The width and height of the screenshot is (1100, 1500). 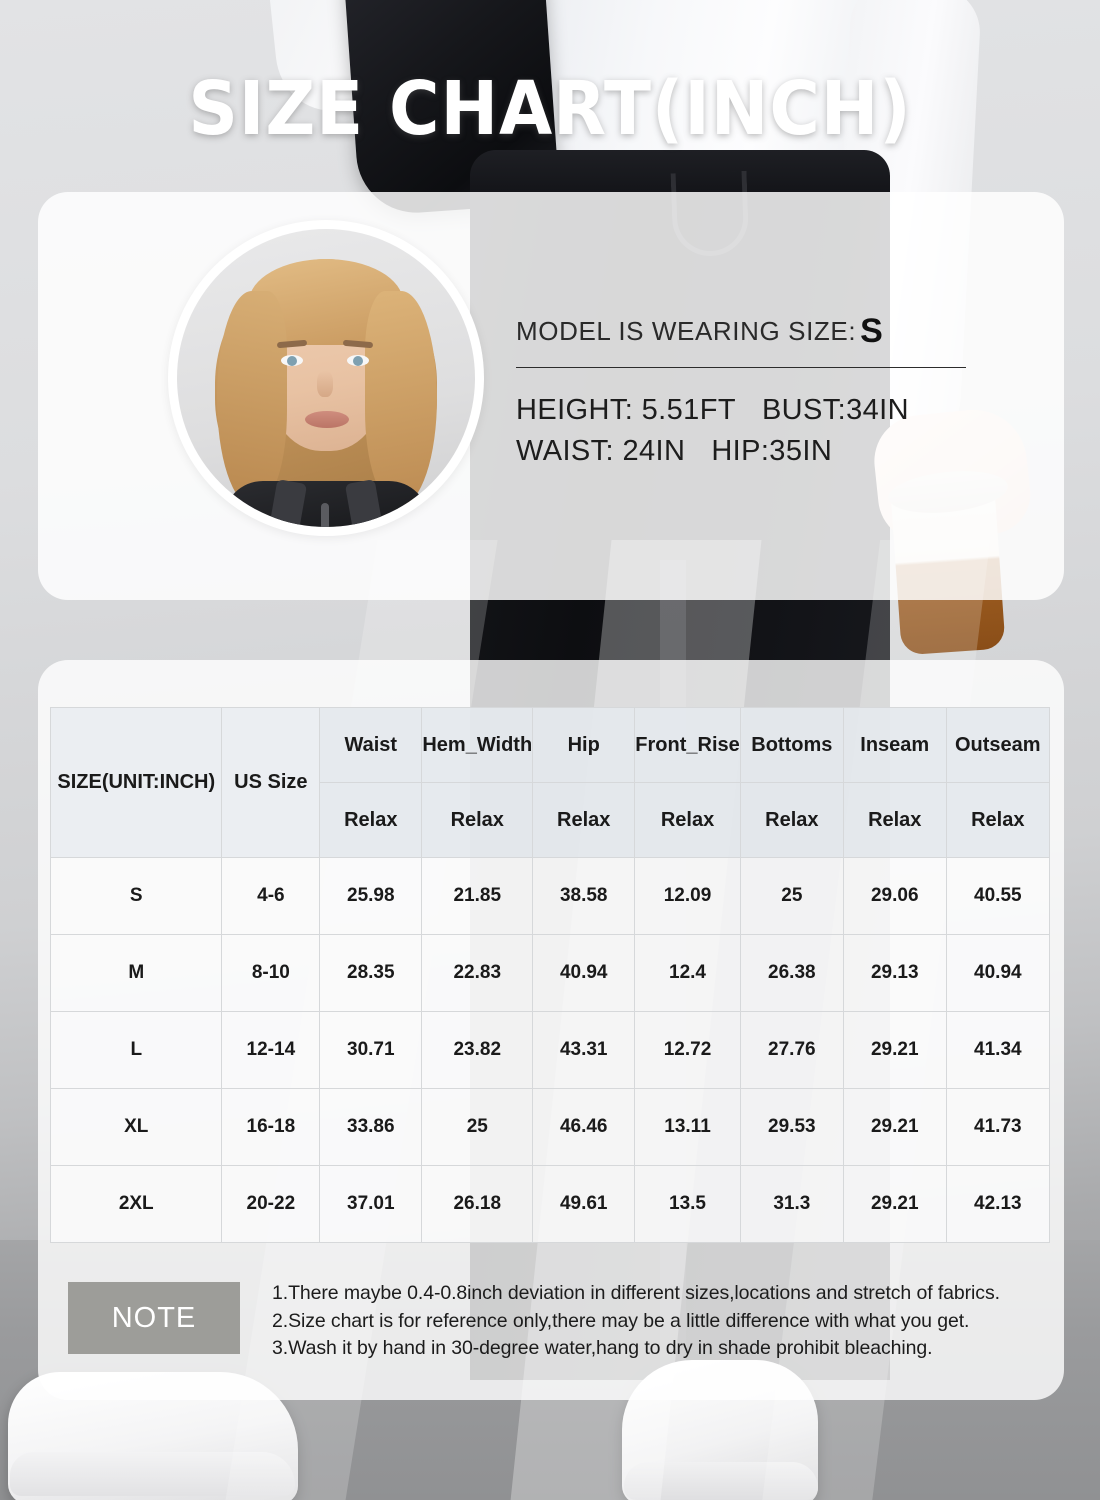 I want to click on cell-hem_width: 21.85, so click(x=477, y=896).